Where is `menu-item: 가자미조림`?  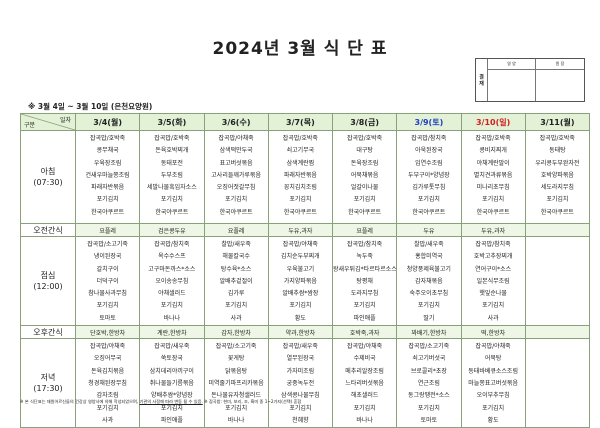 menu-item: 가자미조림 is located at coordinates (300, 371).